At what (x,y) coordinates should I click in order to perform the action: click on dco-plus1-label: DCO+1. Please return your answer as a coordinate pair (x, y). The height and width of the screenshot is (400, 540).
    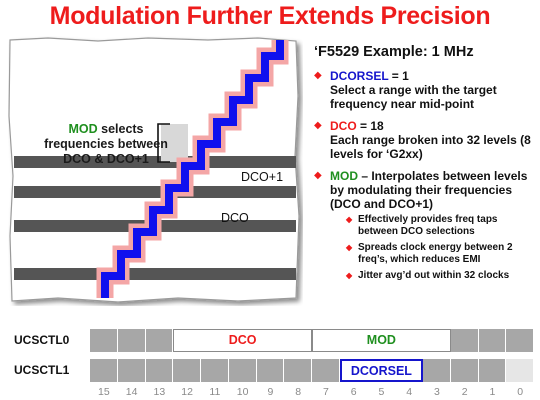
    Looking at the image, I should click on (262, 177).